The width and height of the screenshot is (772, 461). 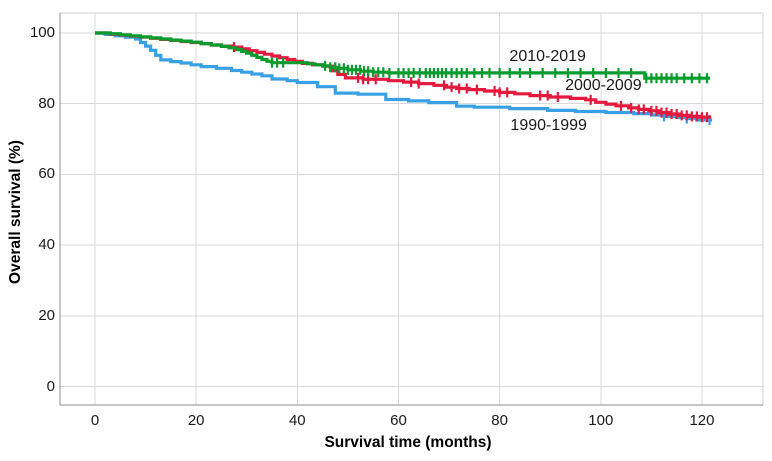 I want to click on y-tick-label: 20, so click(x=46, y=315).